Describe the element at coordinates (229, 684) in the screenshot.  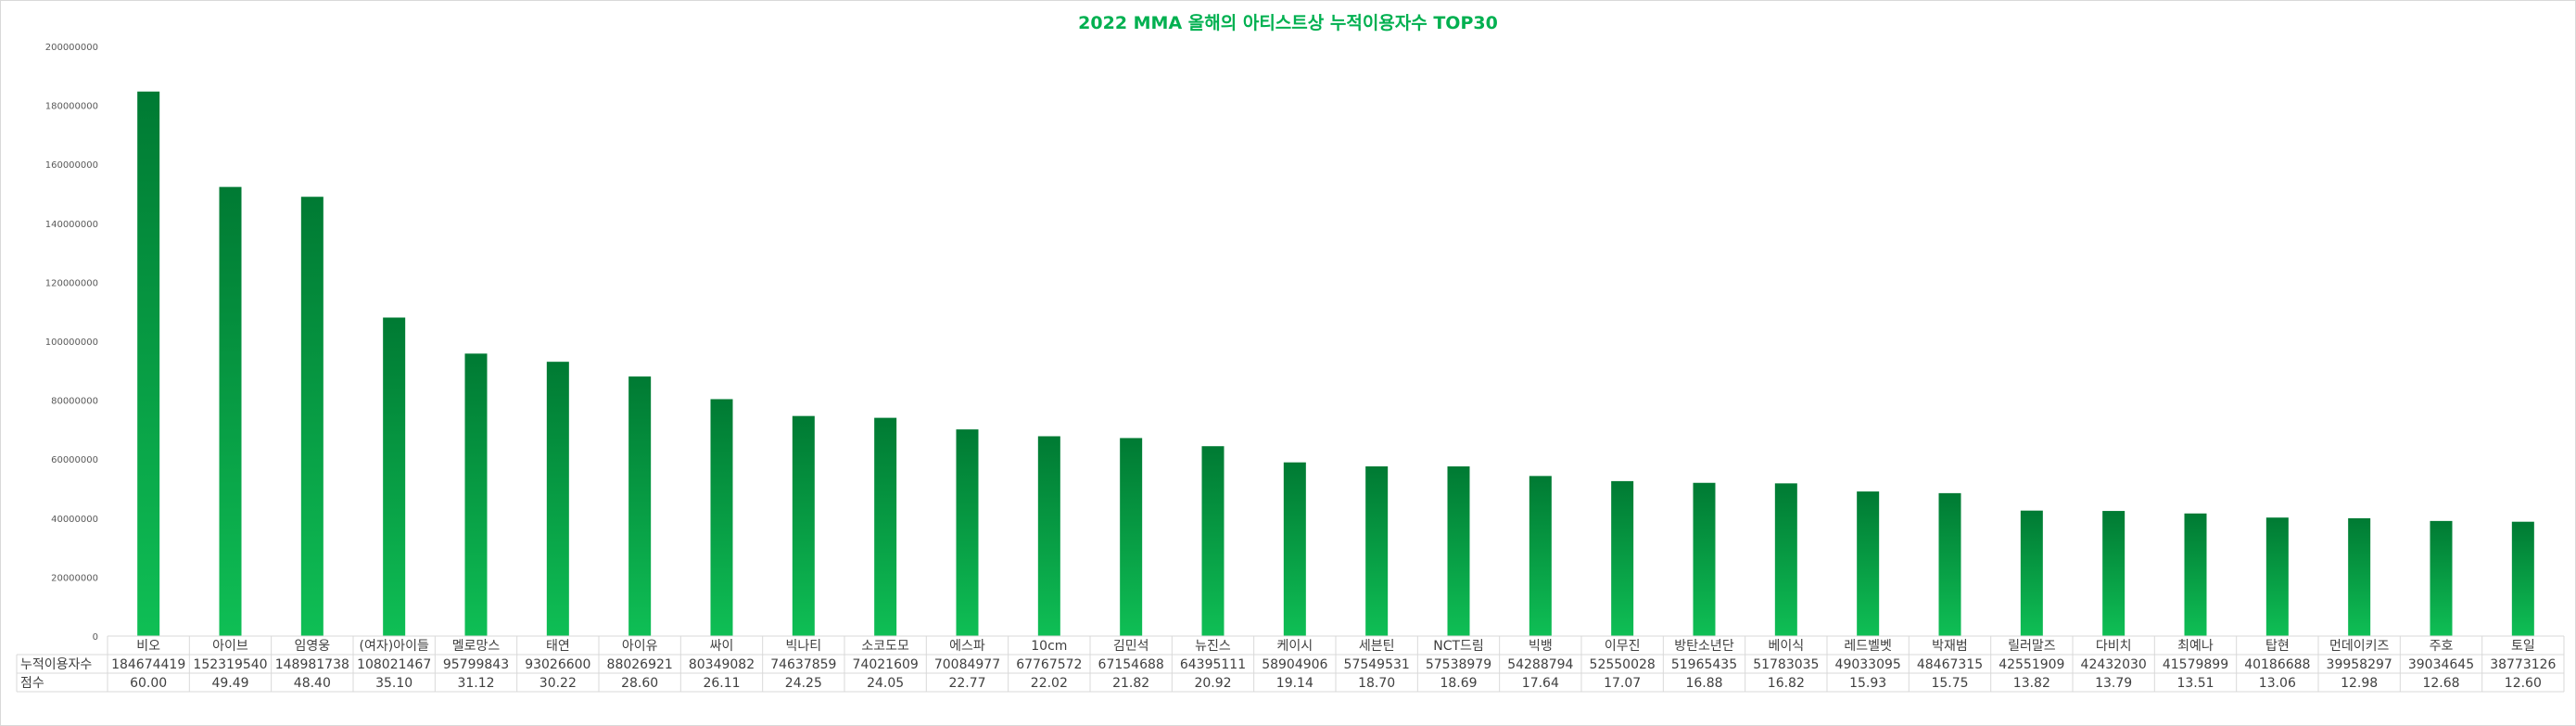
I see `table-cell-value: 49.49` at that location.